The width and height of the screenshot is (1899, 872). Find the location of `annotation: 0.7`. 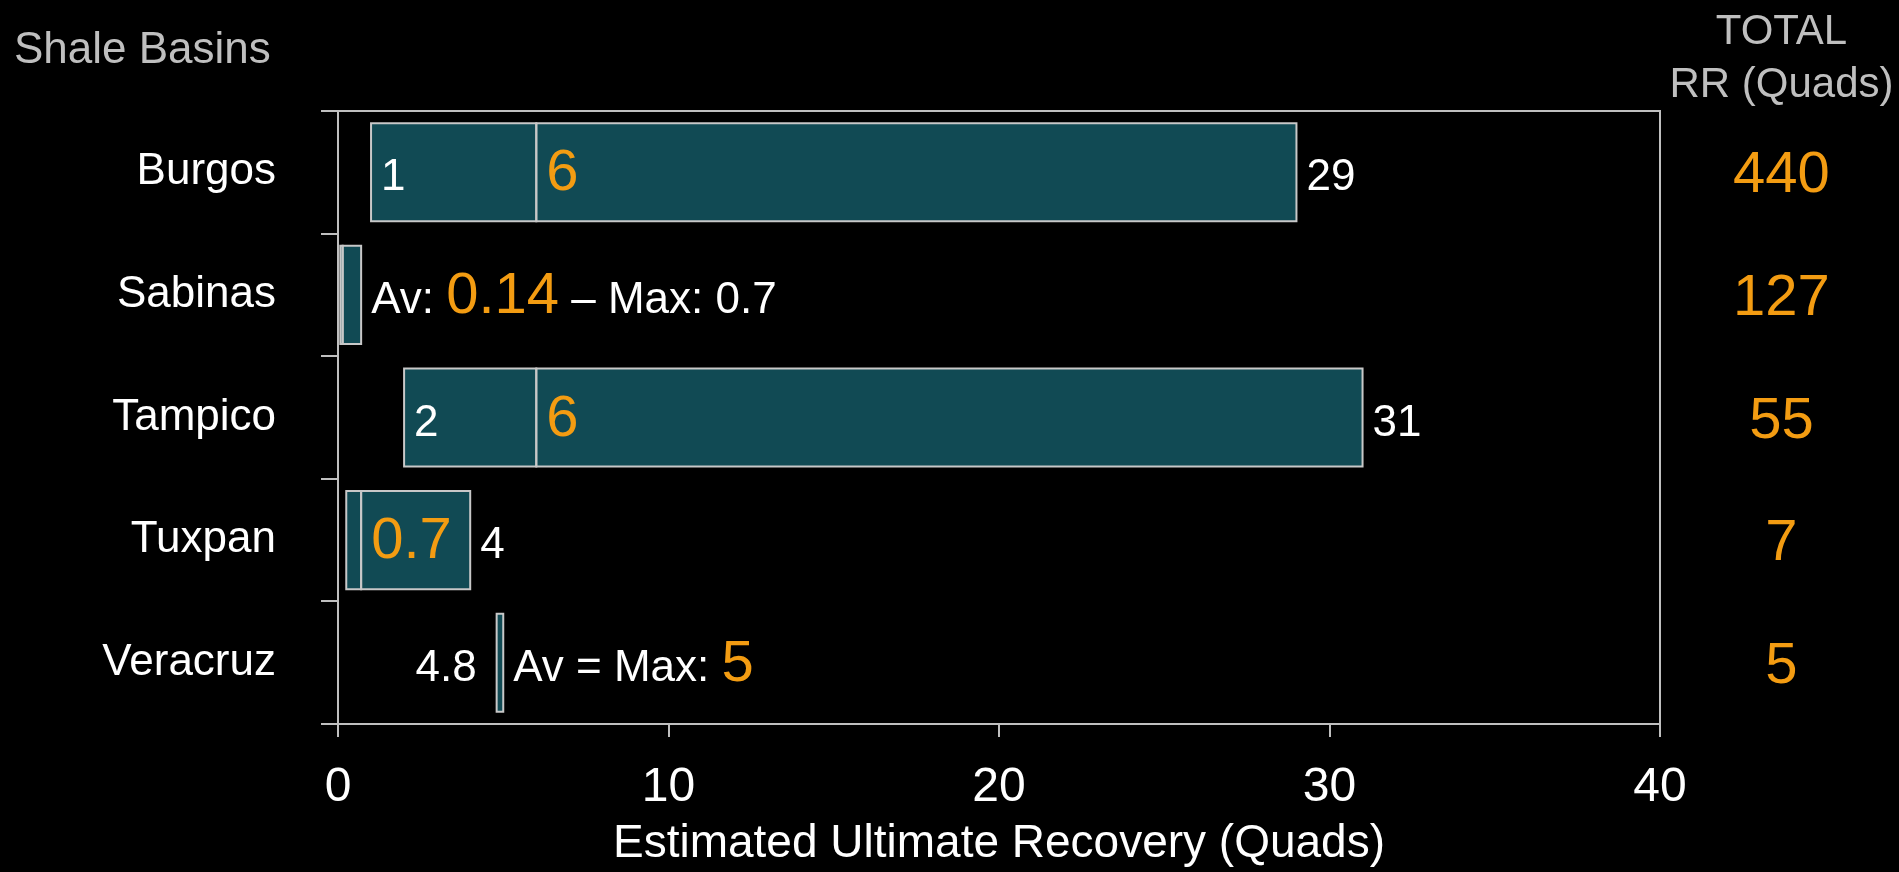

annotation: 0.7 is located at coordinates (411, 538).